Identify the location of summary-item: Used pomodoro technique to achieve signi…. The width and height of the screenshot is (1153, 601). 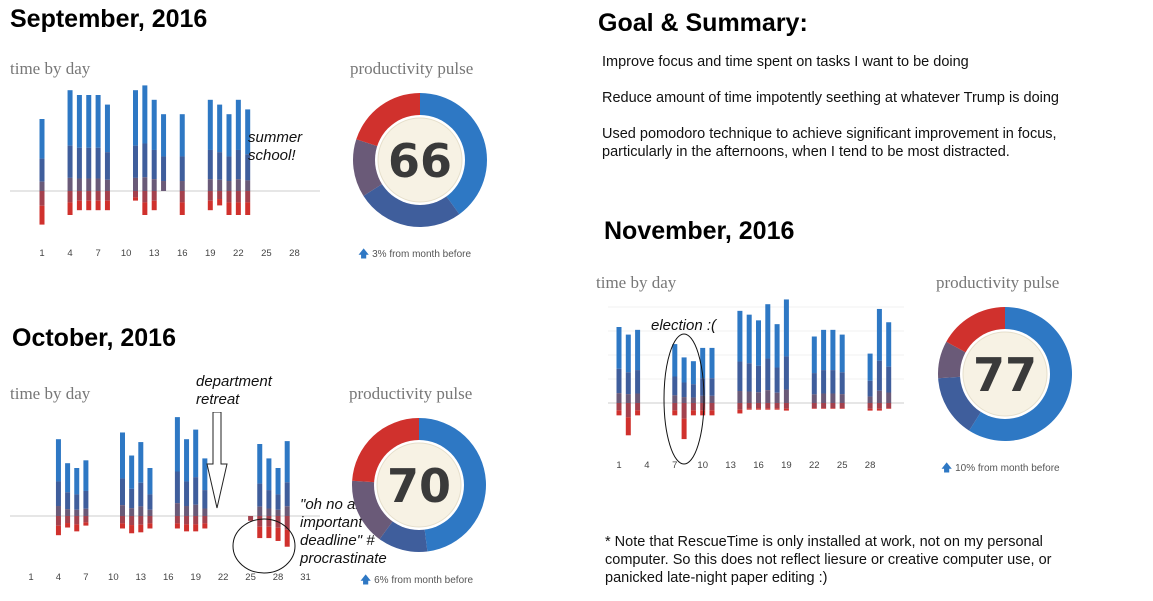
(829, 143).